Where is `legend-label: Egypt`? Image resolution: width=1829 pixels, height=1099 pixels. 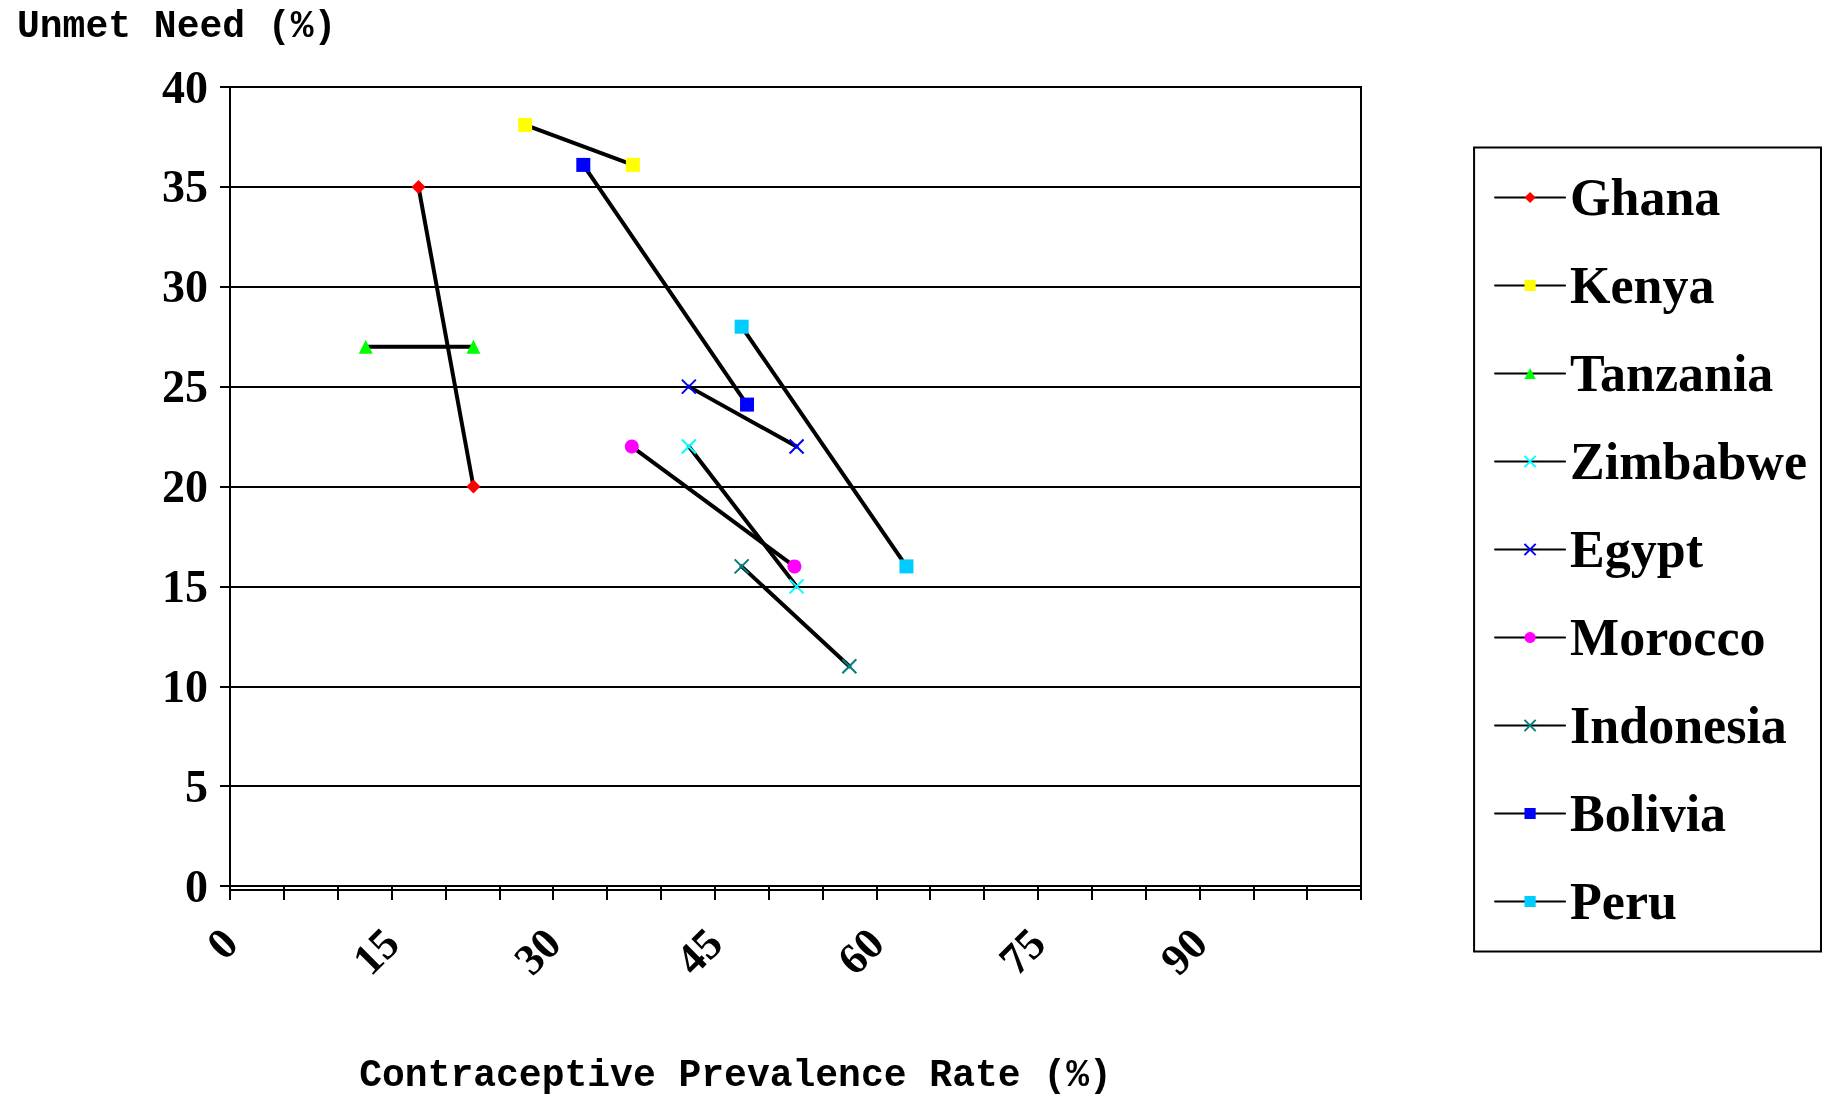 legend-label: Egypt is located at coordinates (1637, 549).